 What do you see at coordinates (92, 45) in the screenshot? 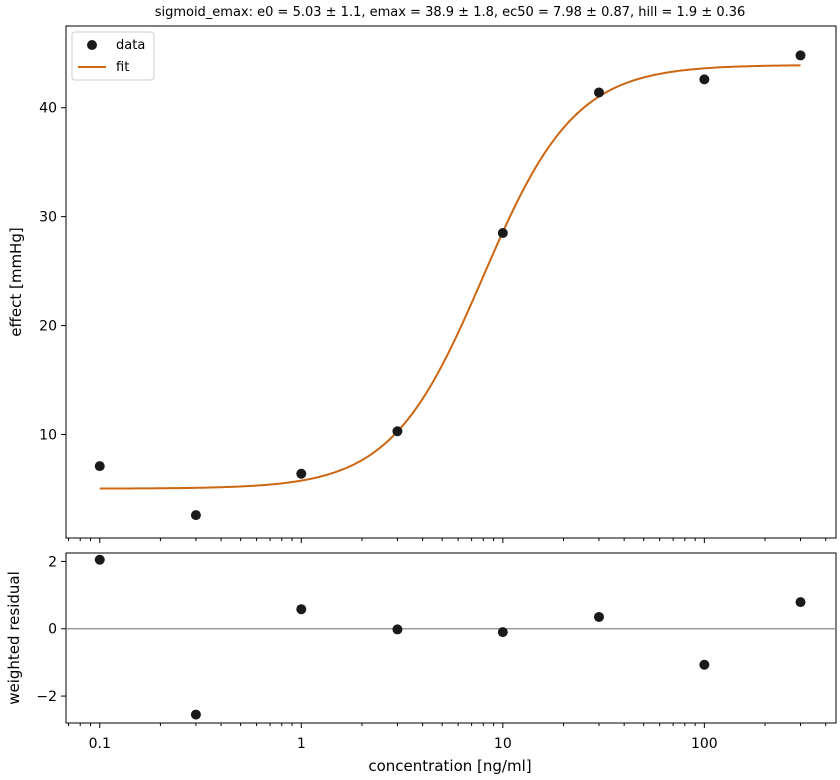
I see `legend-data-marker` at bounding box center [92, 45].